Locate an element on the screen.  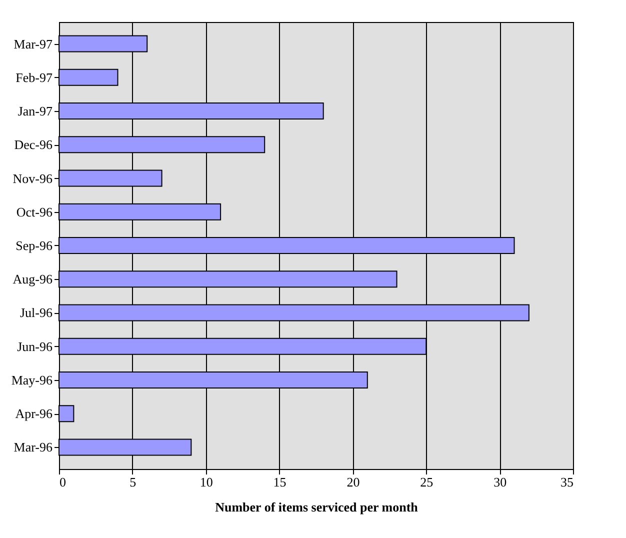
y-tick-label: May-96 is located at coordinates (32, 380).